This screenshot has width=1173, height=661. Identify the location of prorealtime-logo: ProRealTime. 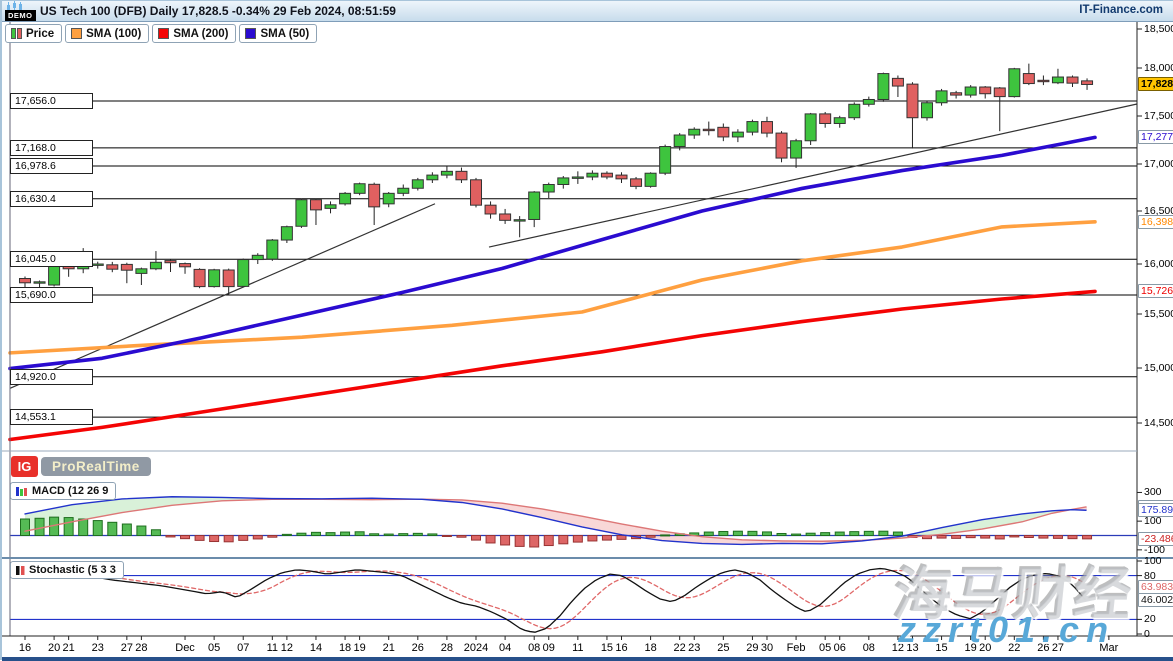
(96, 466).